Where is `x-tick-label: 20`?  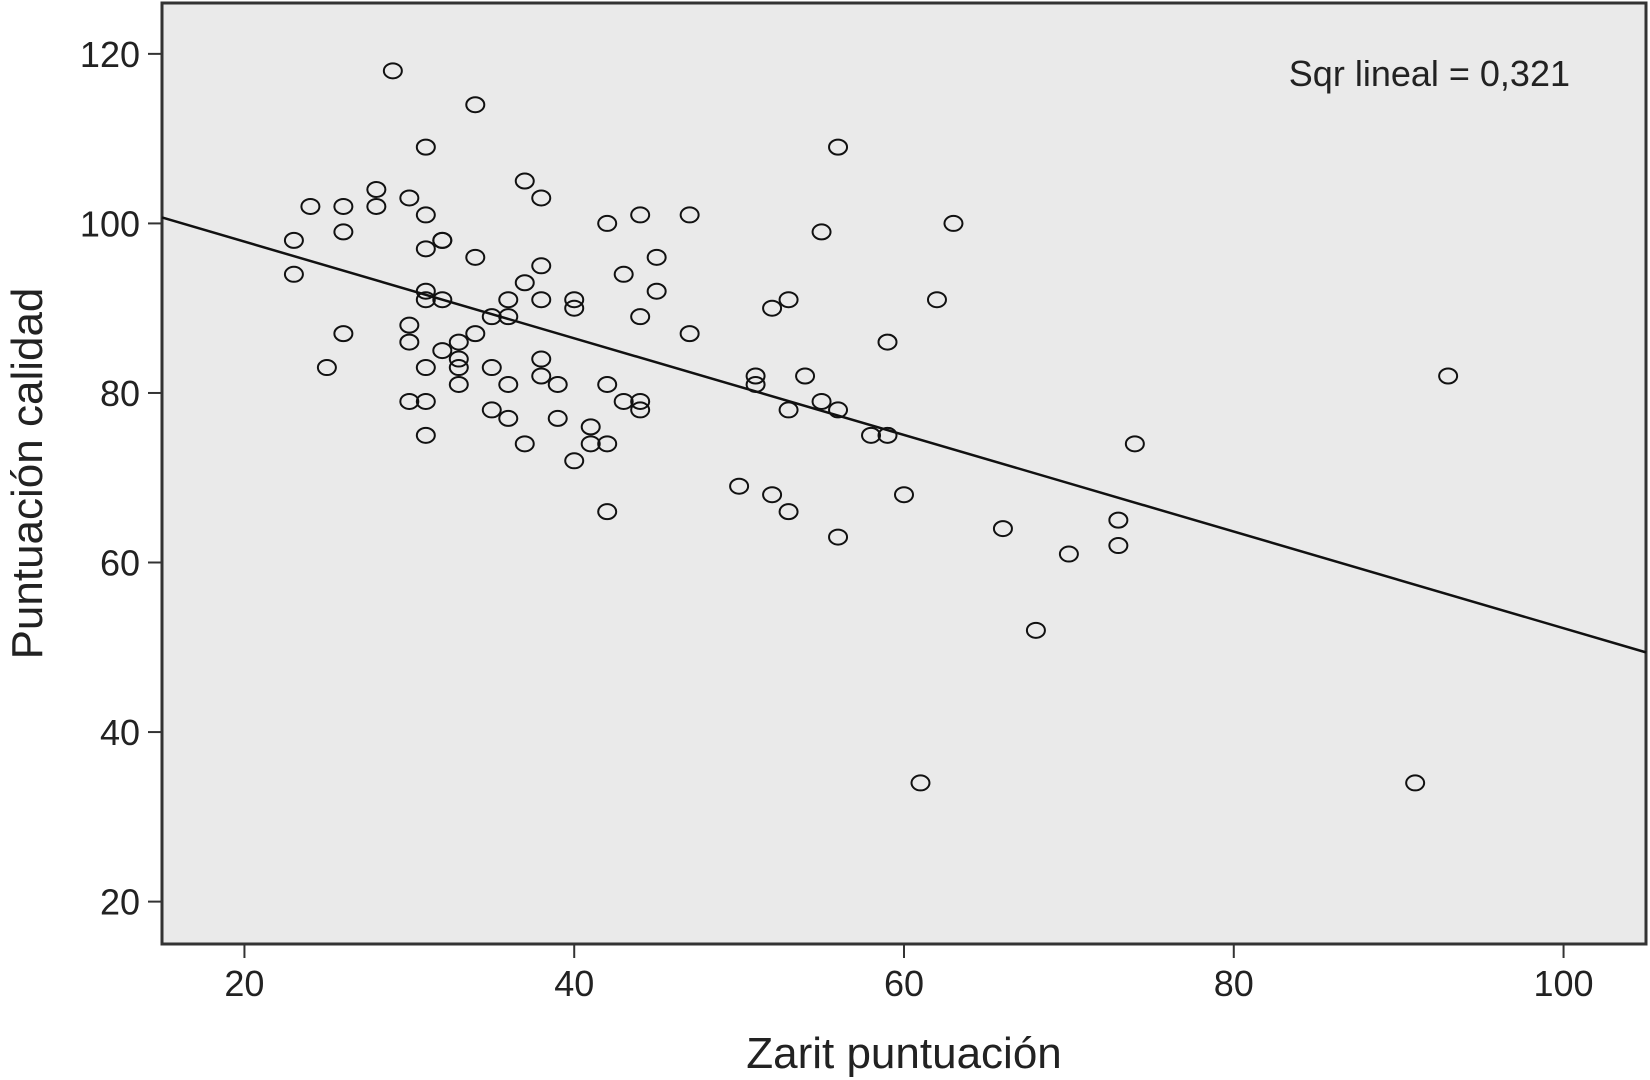
x-tick-label: 20 is located at coordinates (244, 983).